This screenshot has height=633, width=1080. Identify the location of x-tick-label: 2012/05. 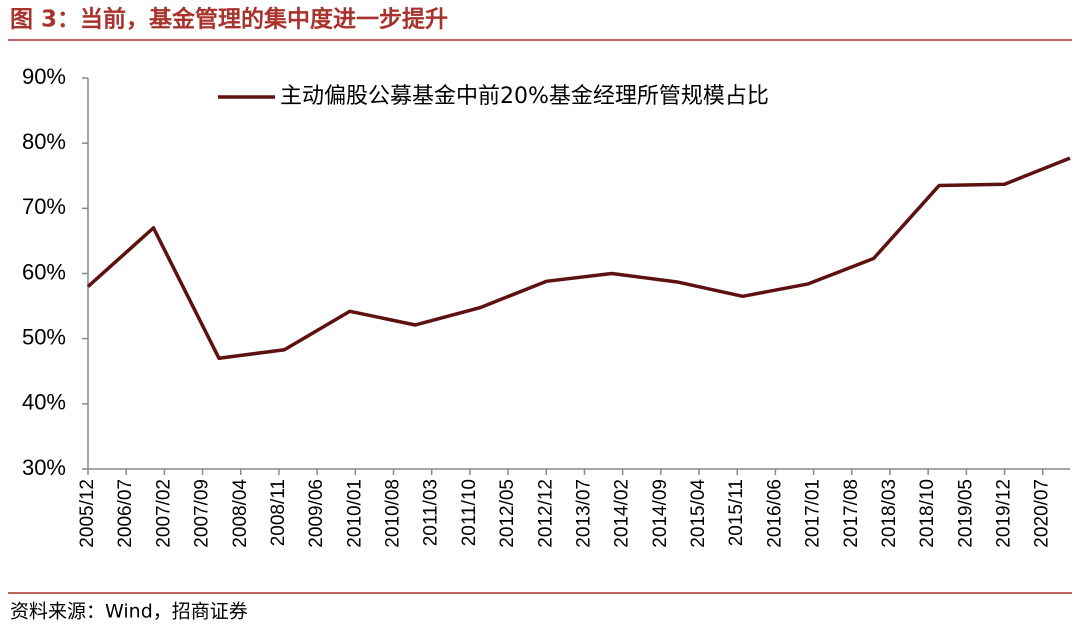
(507, 513).